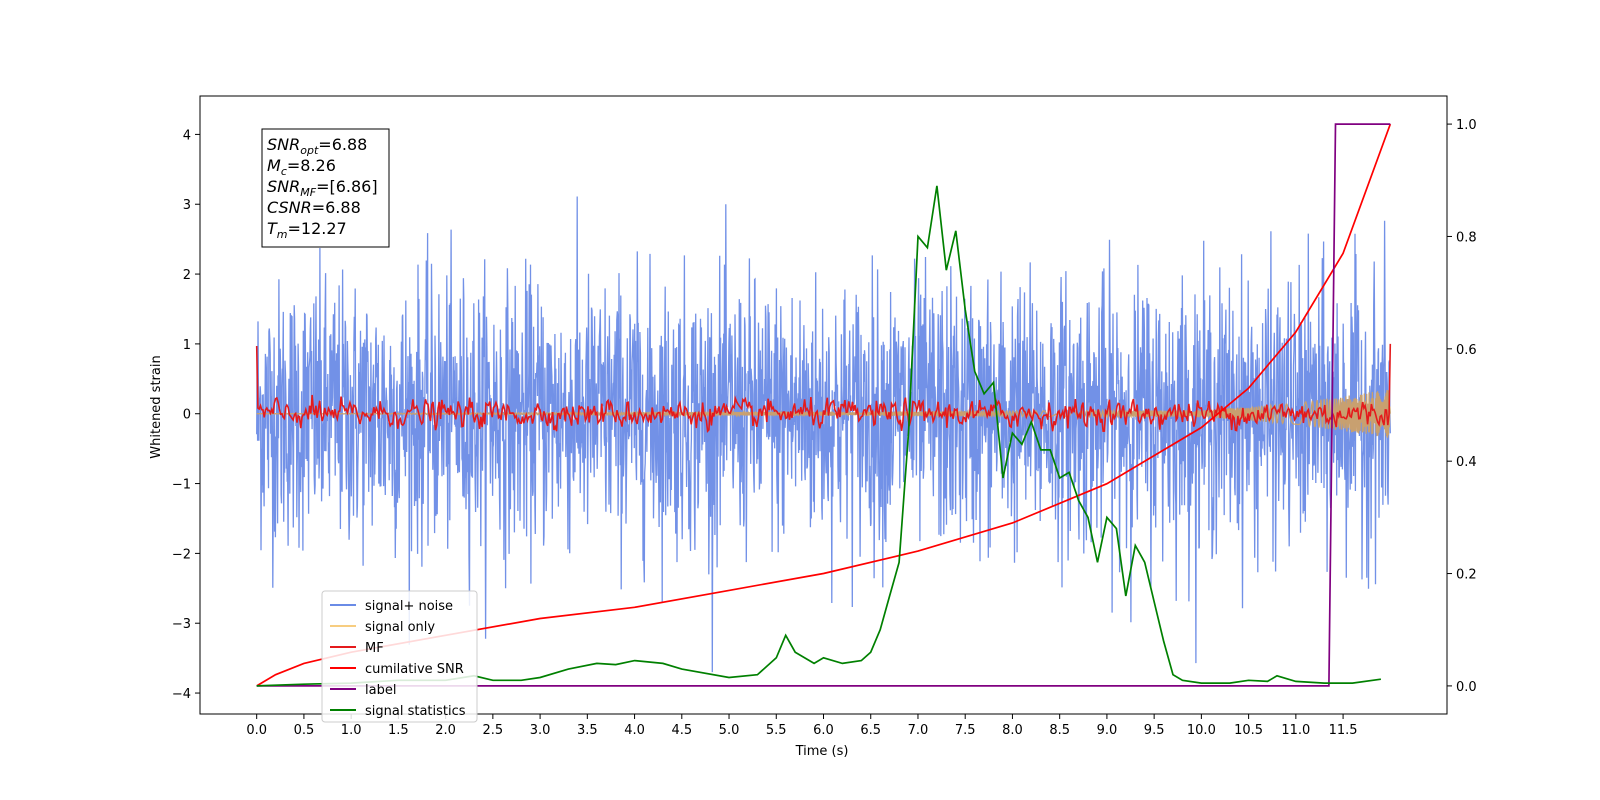  Describe the element at coordinates (156, 406) in the screenshot. I see `y-axis-label: Whitened strain` at that location.